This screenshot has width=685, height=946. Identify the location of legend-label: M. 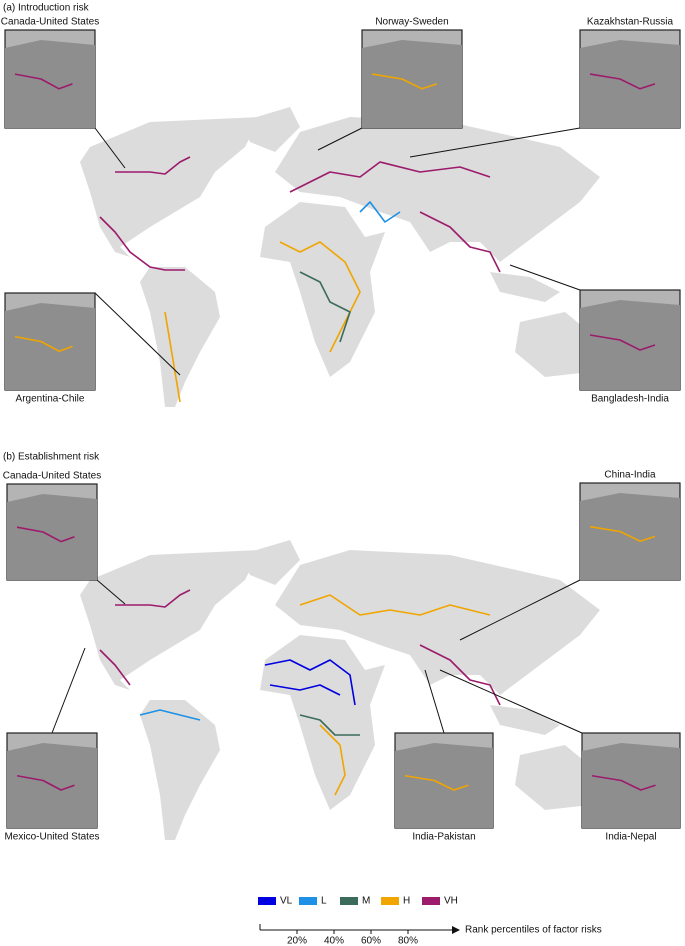
(366, 901).